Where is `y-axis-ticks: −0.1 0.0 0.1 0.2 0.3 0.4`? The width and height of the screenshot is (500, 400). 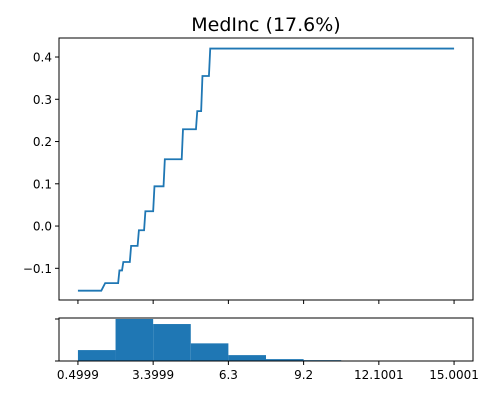
y-axis-ticks: −0.1 0.0 0.1 0.2 0.3 0.4 is located at coordinates (41, 163).